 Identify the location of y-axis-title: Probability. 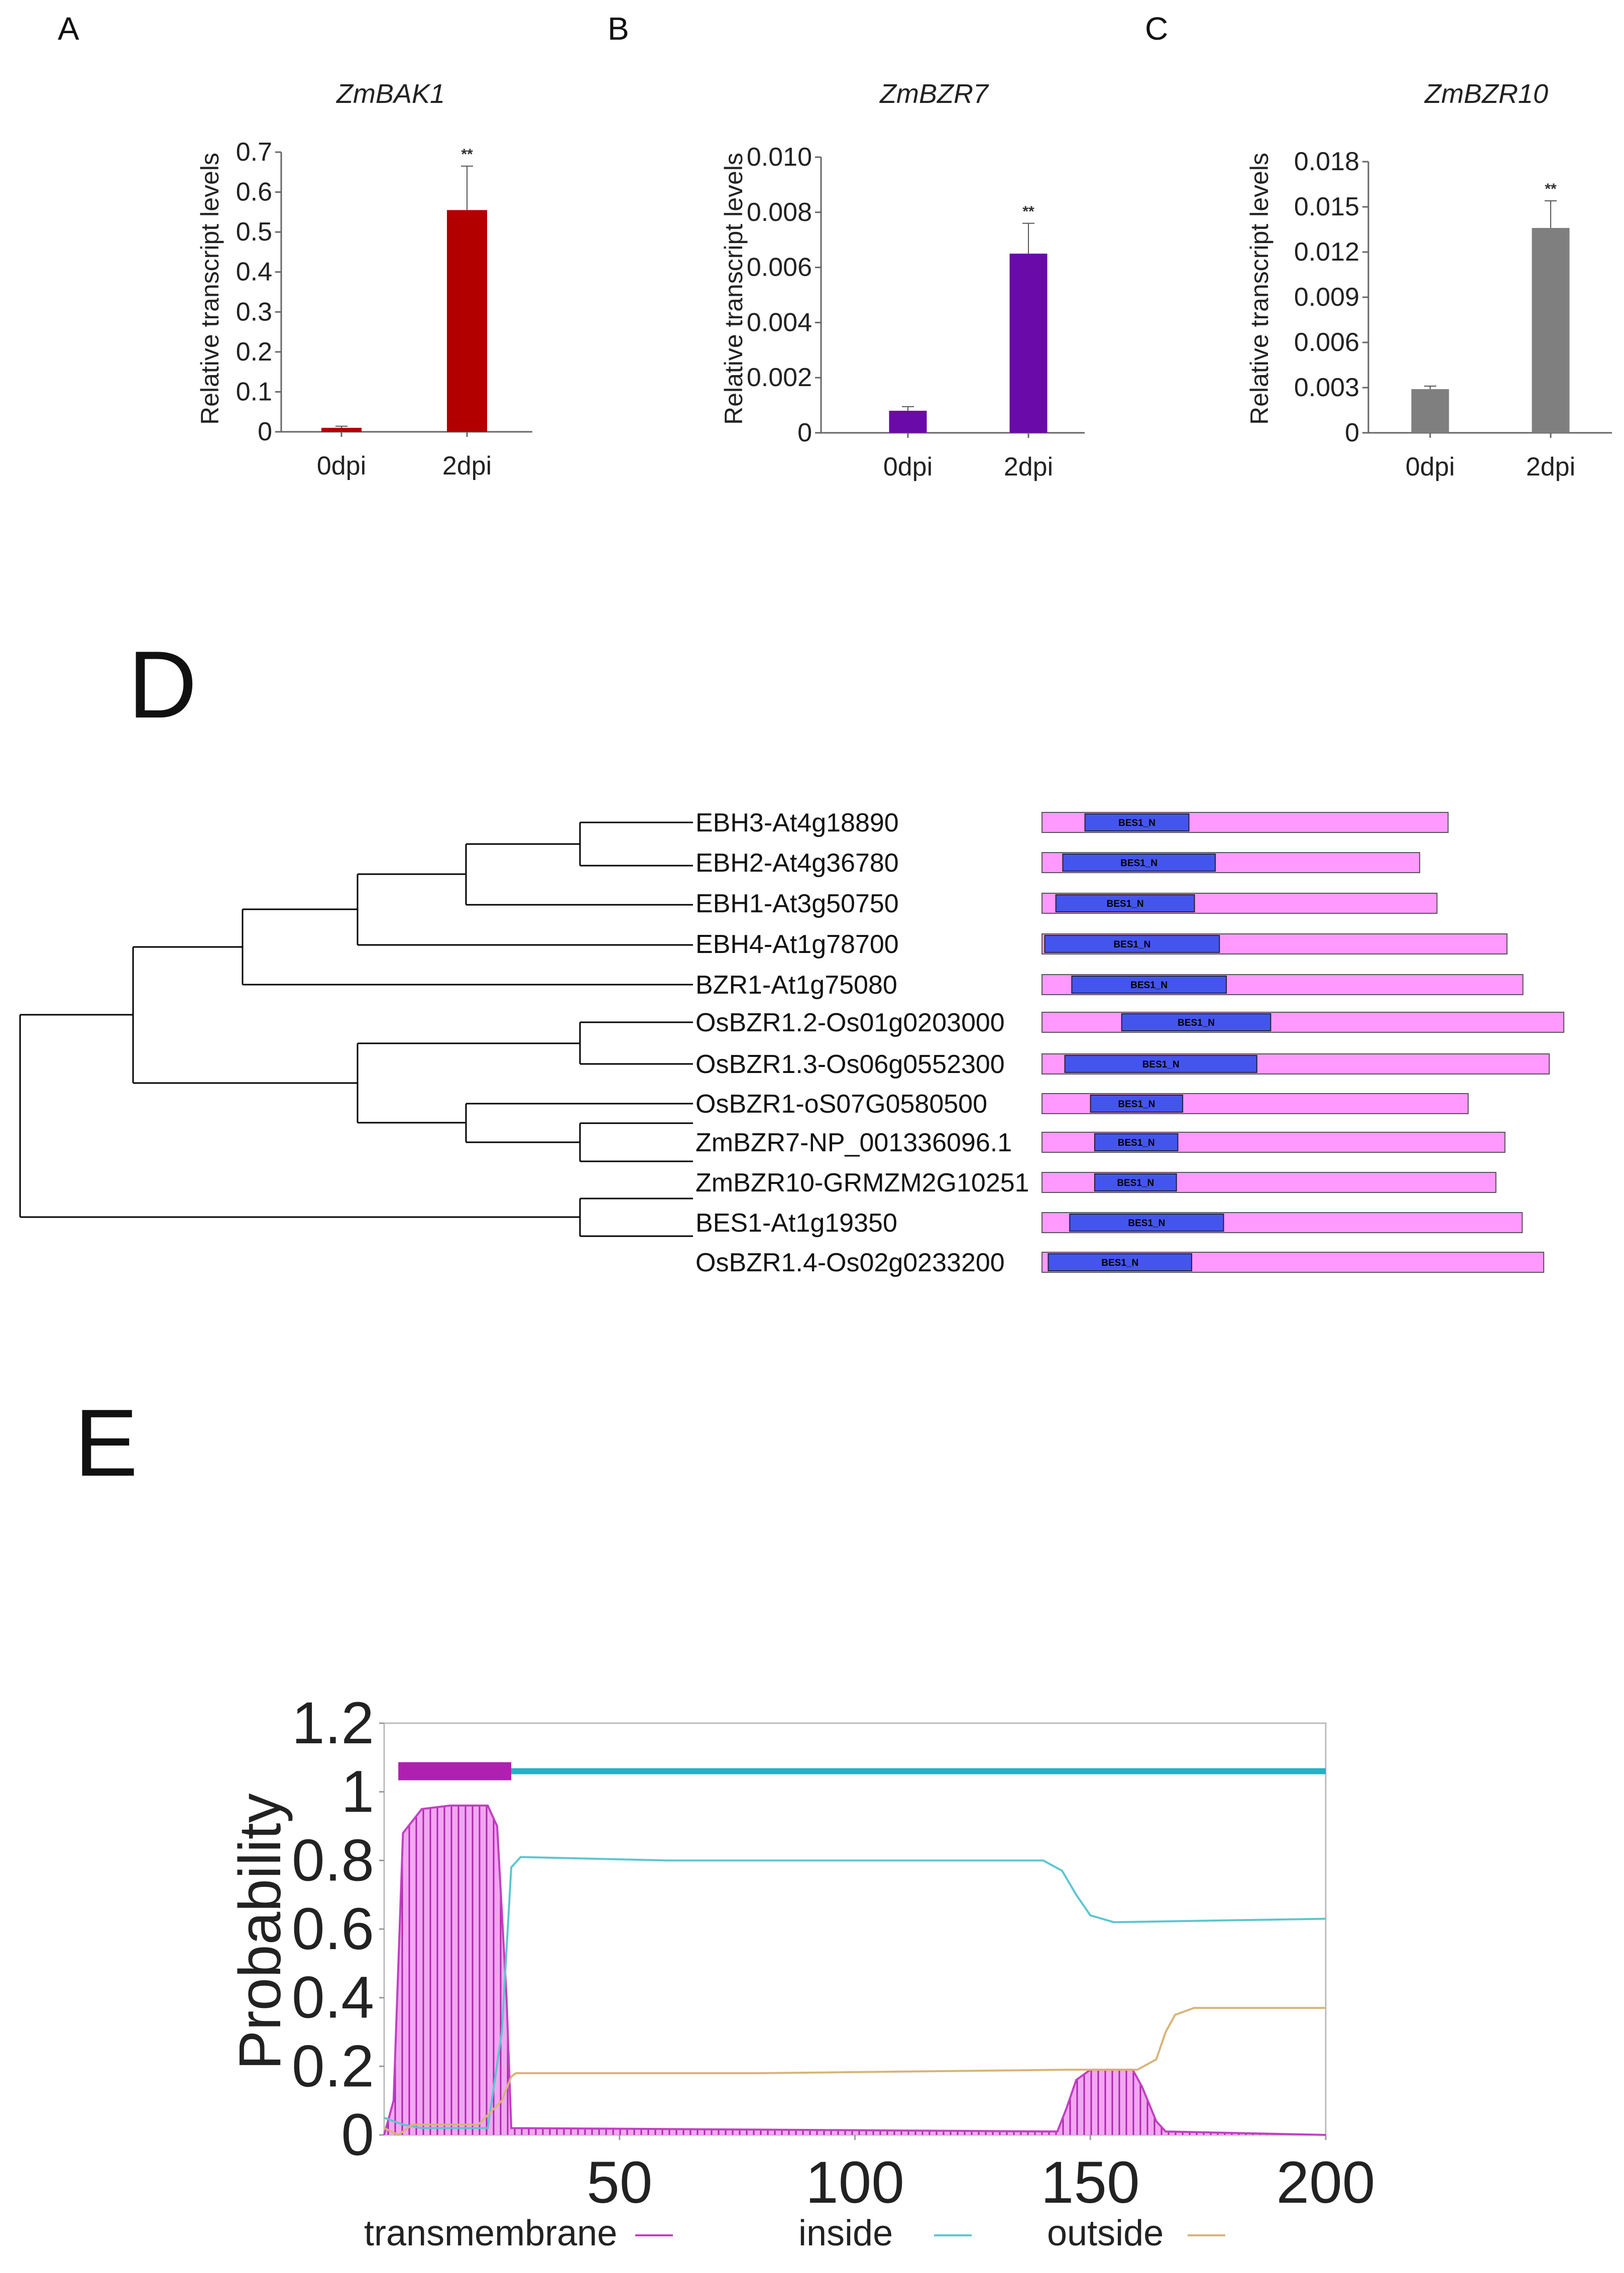
(260, 1932).